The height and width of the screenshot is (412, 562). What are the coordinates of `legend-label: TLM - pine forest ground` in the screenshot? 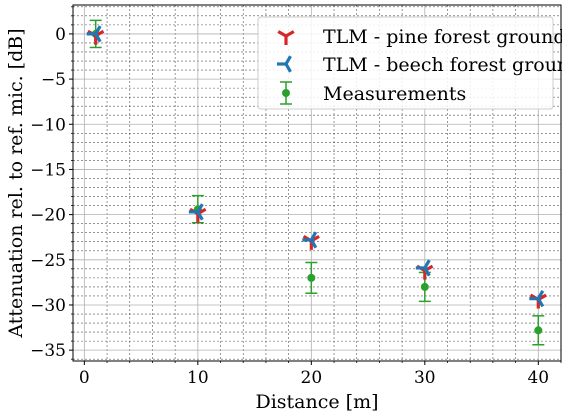 It's located at (442, 37).